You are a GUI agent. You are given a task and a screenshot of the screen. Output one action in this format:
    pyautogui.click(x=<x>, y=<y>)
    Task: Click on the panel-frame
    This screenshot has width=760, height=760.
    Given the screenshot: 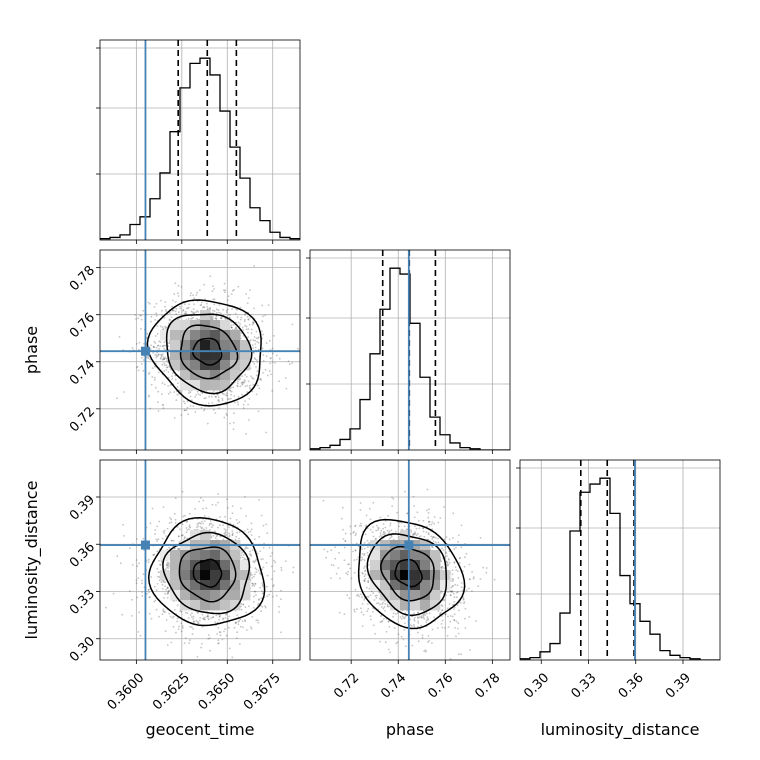 What is the action you would take?
    pyautogui.click(x=620, y=560)
    